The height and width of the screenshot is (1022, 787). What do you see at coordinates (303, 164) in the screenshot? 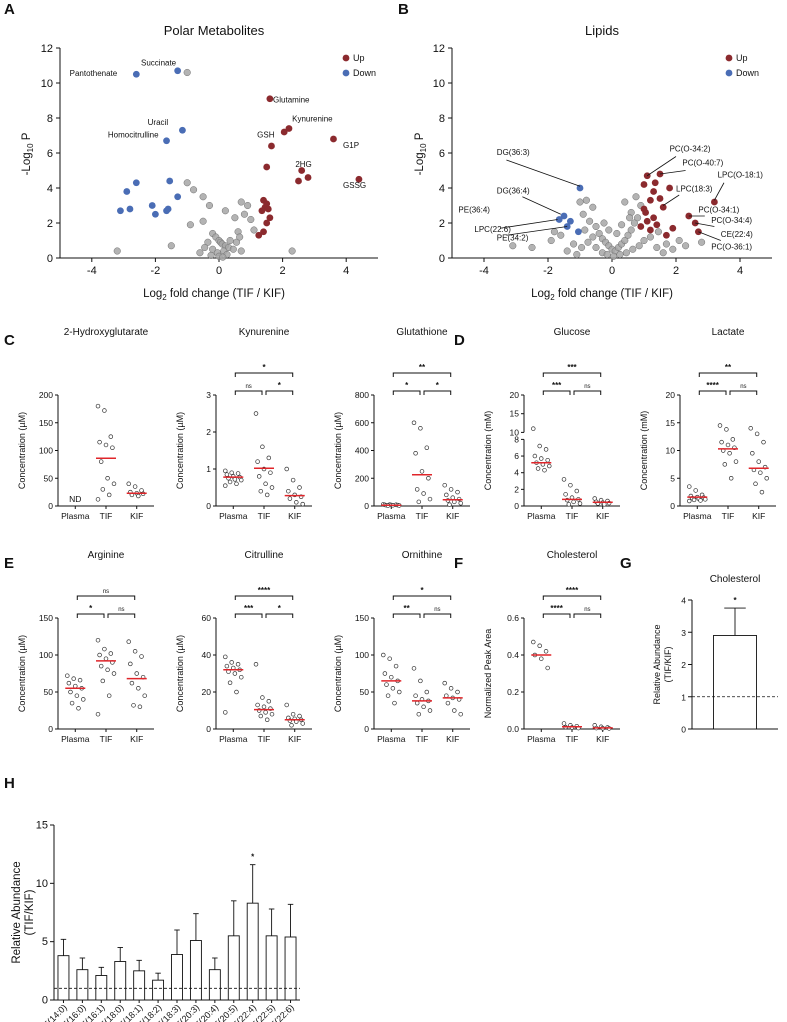
I see `point-label: 2HG` at bounding box center [303, 164].